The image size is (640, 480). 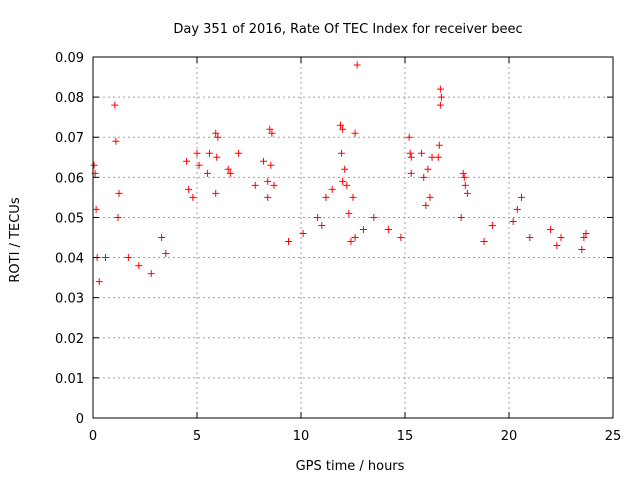 What do you see at coordinates (80, 419) in the screenshot?
I see `y-tick-label: 0` at bounding box center [80, 419].